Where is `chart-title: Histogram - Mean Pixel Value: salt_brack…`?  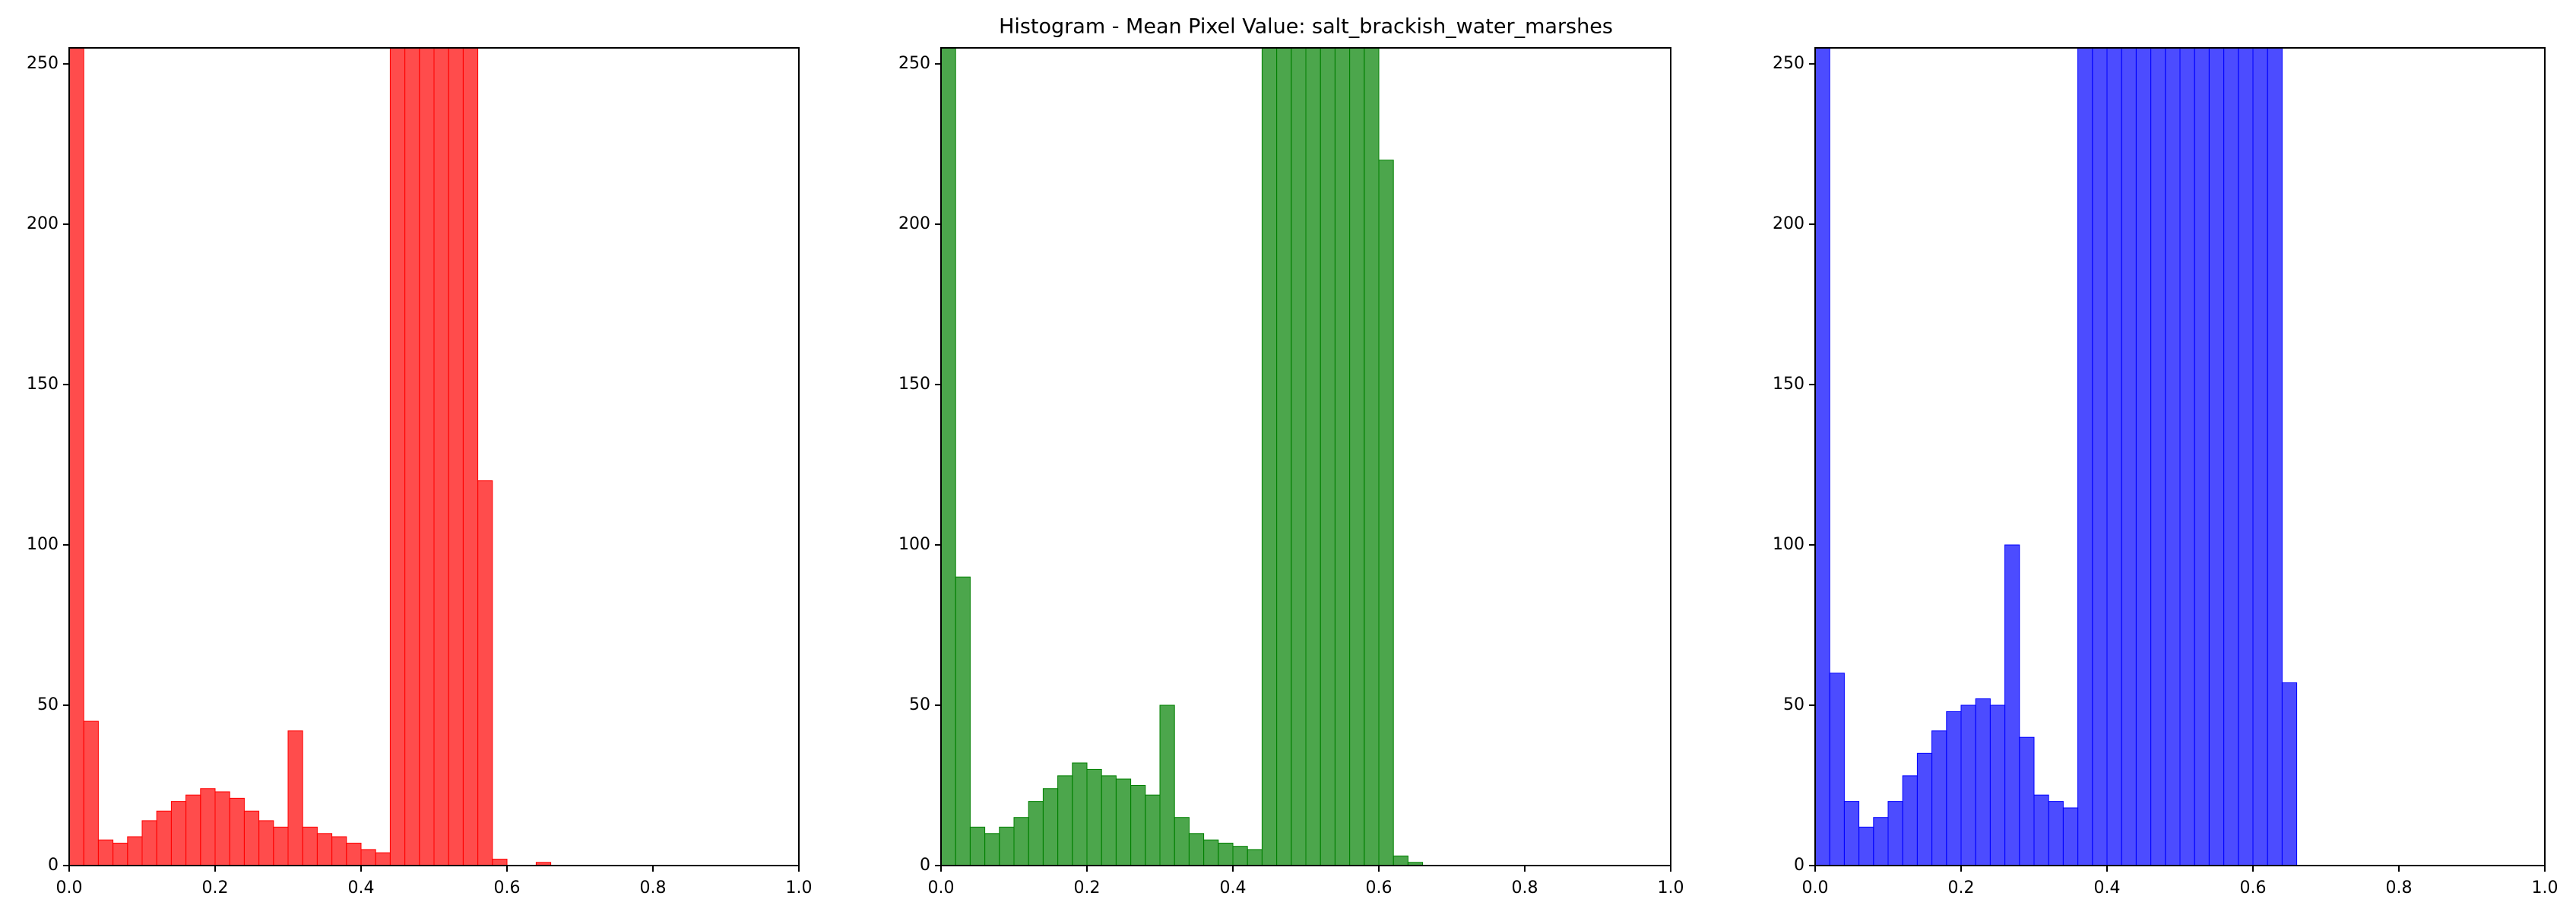 chart-title: Histogram - Mean Pixel Value: salt_brack… is located at coordinates (1306, 27).